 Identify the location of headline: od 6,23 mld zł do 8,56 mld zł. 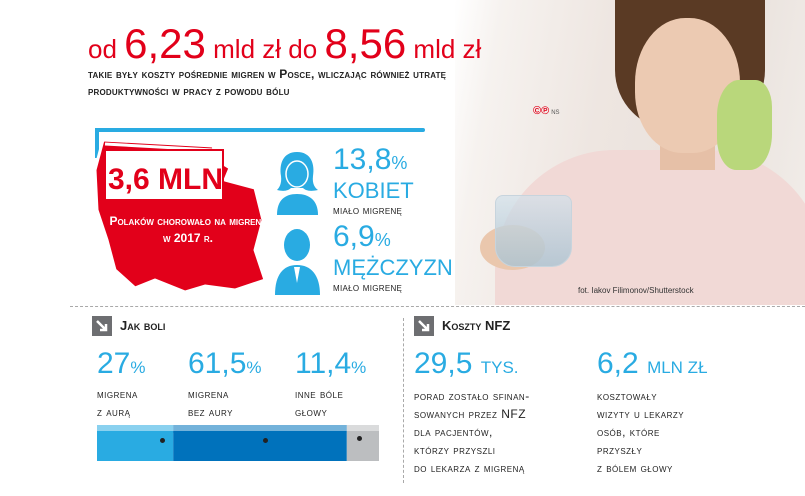
(284, 44).